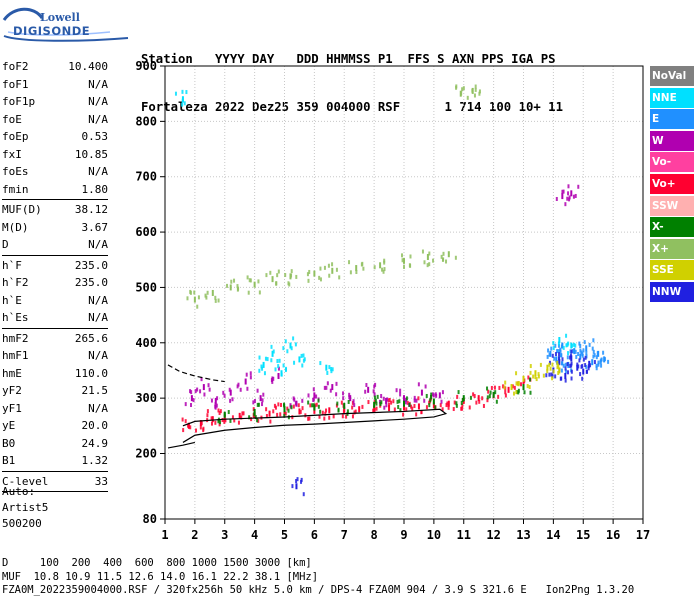 This screenshot has height=600, width=700. I want to click on x-tick-label: 10, so click(434, 535).